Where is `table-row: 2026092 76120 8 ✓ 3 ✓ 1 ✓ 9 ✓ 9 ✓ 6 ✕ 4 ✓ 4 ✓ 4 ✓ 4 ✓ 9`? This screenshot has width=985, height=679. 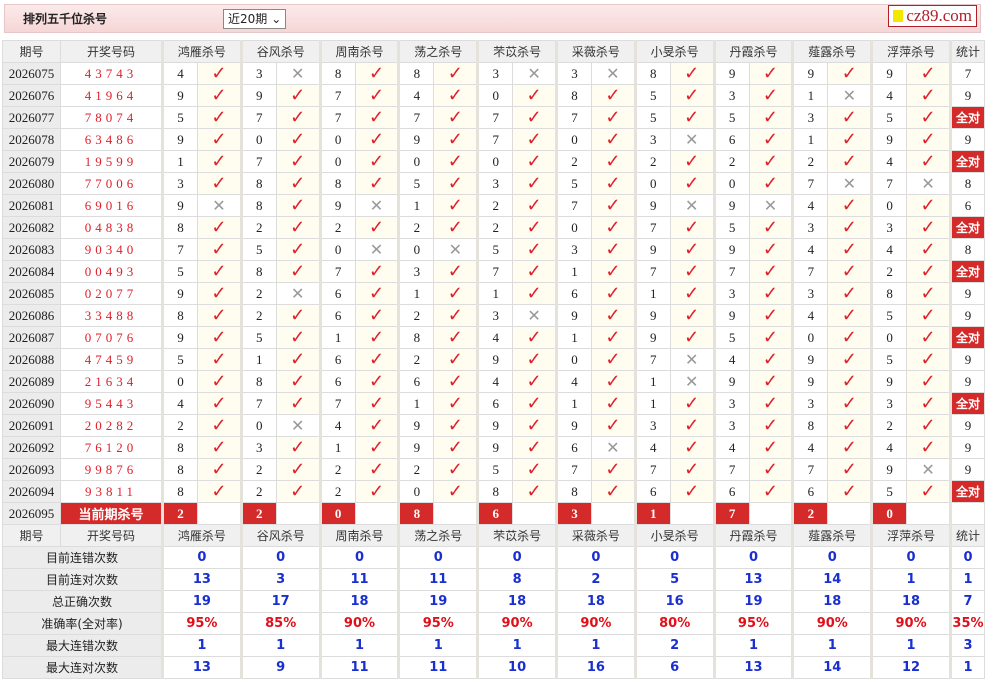
table-row: 2026092 76120 8 ✓ 3 ✓ 1 ✓ 9 ✓ 9 ✓ 6 ✕ 4 ✓ 4 ✓ 4 ✓ 4 ✓ 9 is located at coordinates (493, 447).